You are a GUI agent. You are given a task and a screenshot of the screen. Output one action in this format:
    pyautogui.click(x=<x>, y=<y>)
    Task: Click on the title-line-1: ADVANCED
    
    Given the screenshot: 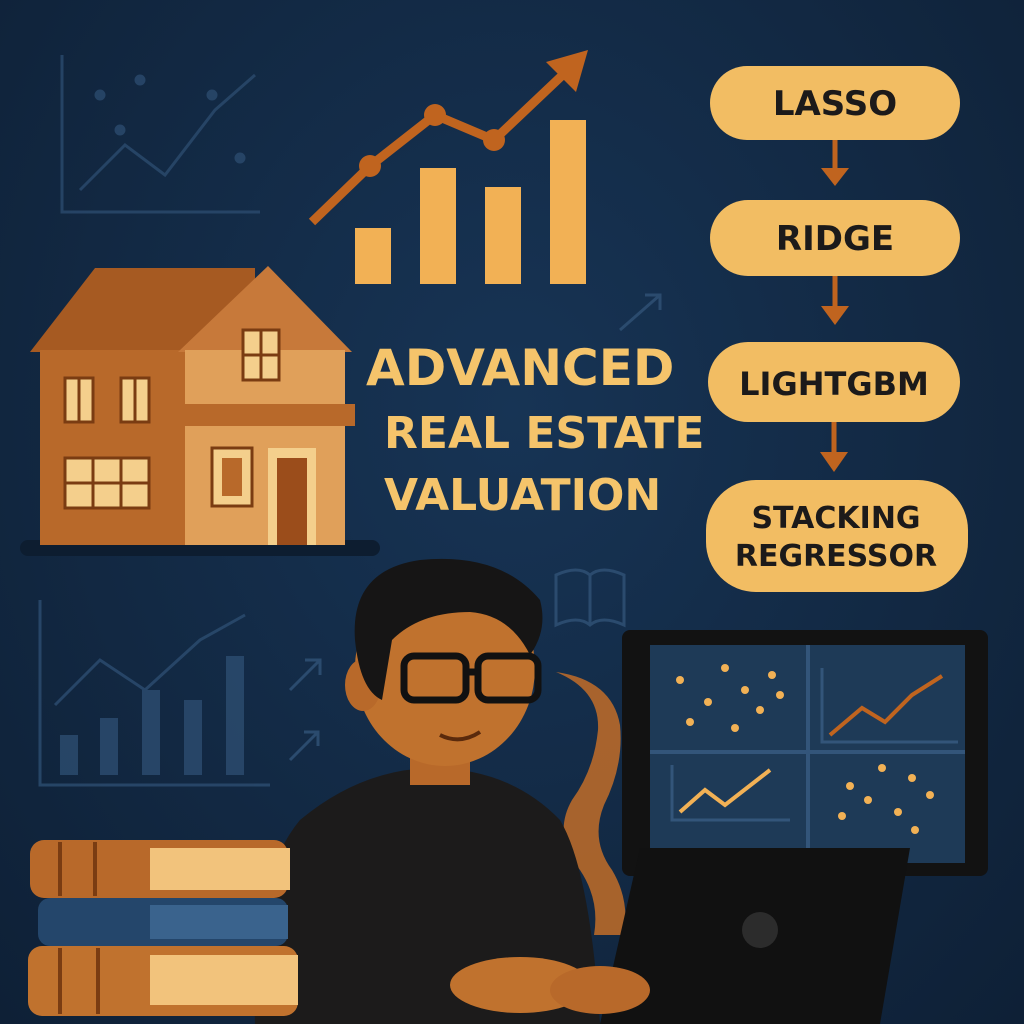 What is the action you would take?
    pyautogui.click(x=520, y=368)
    